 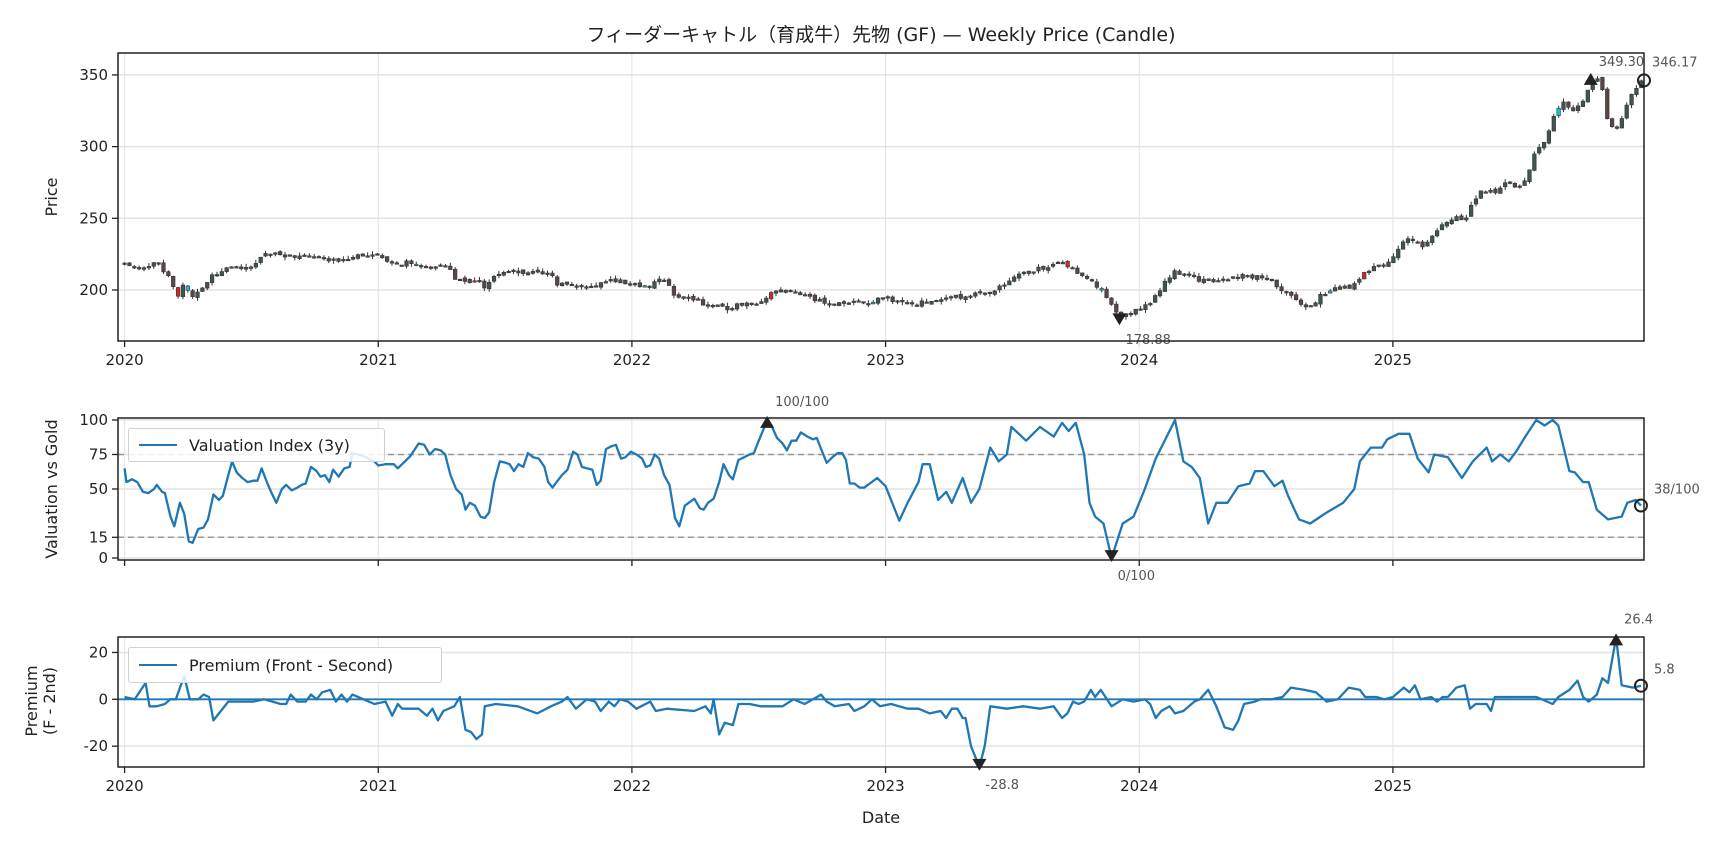 What do you see at coordinates (885, 786) in the screenshot?
I see `x-tick-label: 2023` at bounding box center [885, 786].